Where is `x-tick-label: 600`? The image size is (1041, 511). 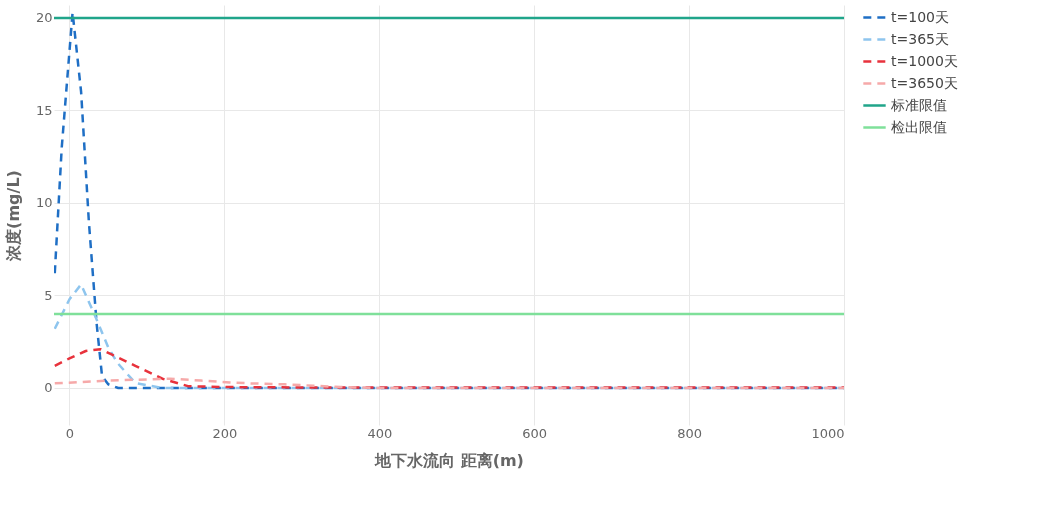 x-tick-label: 600 is located at coordinates (535, 433).